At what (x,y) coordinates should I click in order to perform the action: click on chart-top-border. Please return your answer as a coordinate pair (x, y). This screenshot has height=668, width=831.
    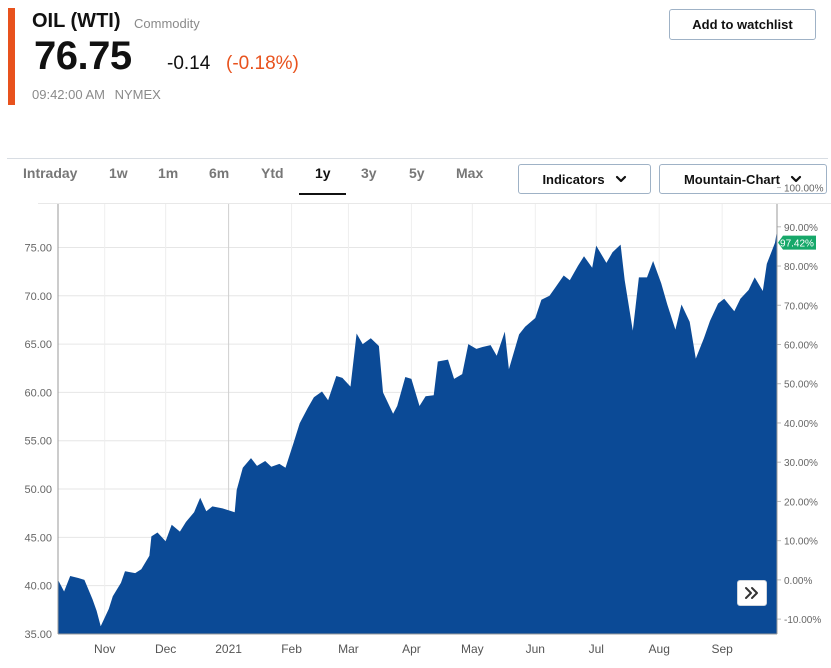
    Looking at the image, I should click on (434, 203).